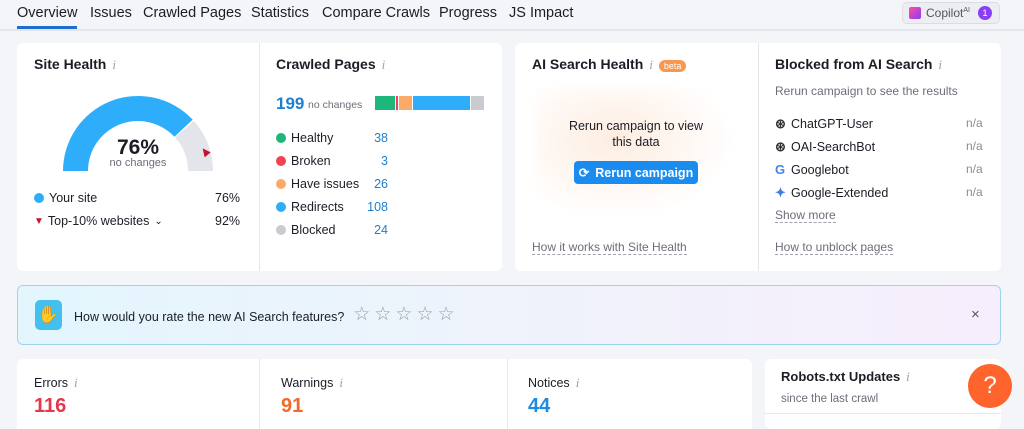 Image resolution: width=1024 pixels, height=429 pixels. Describe the element at coordinates (990, 386) in the screenshot. I see `help-button: ?` at that location.